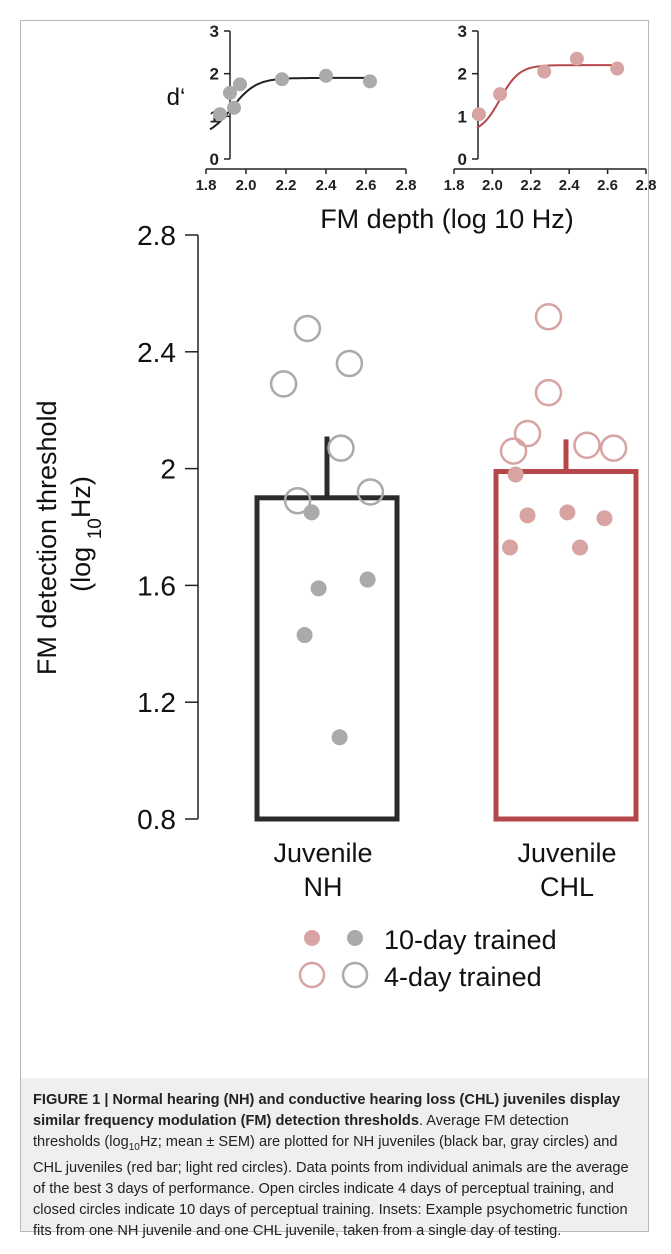 The image size is (671, 1254). What do you see at coordinates (214, 159) in the screenshot?
I see `inset-nh-y-tick-label: 0` at bounding box center [214, 159].